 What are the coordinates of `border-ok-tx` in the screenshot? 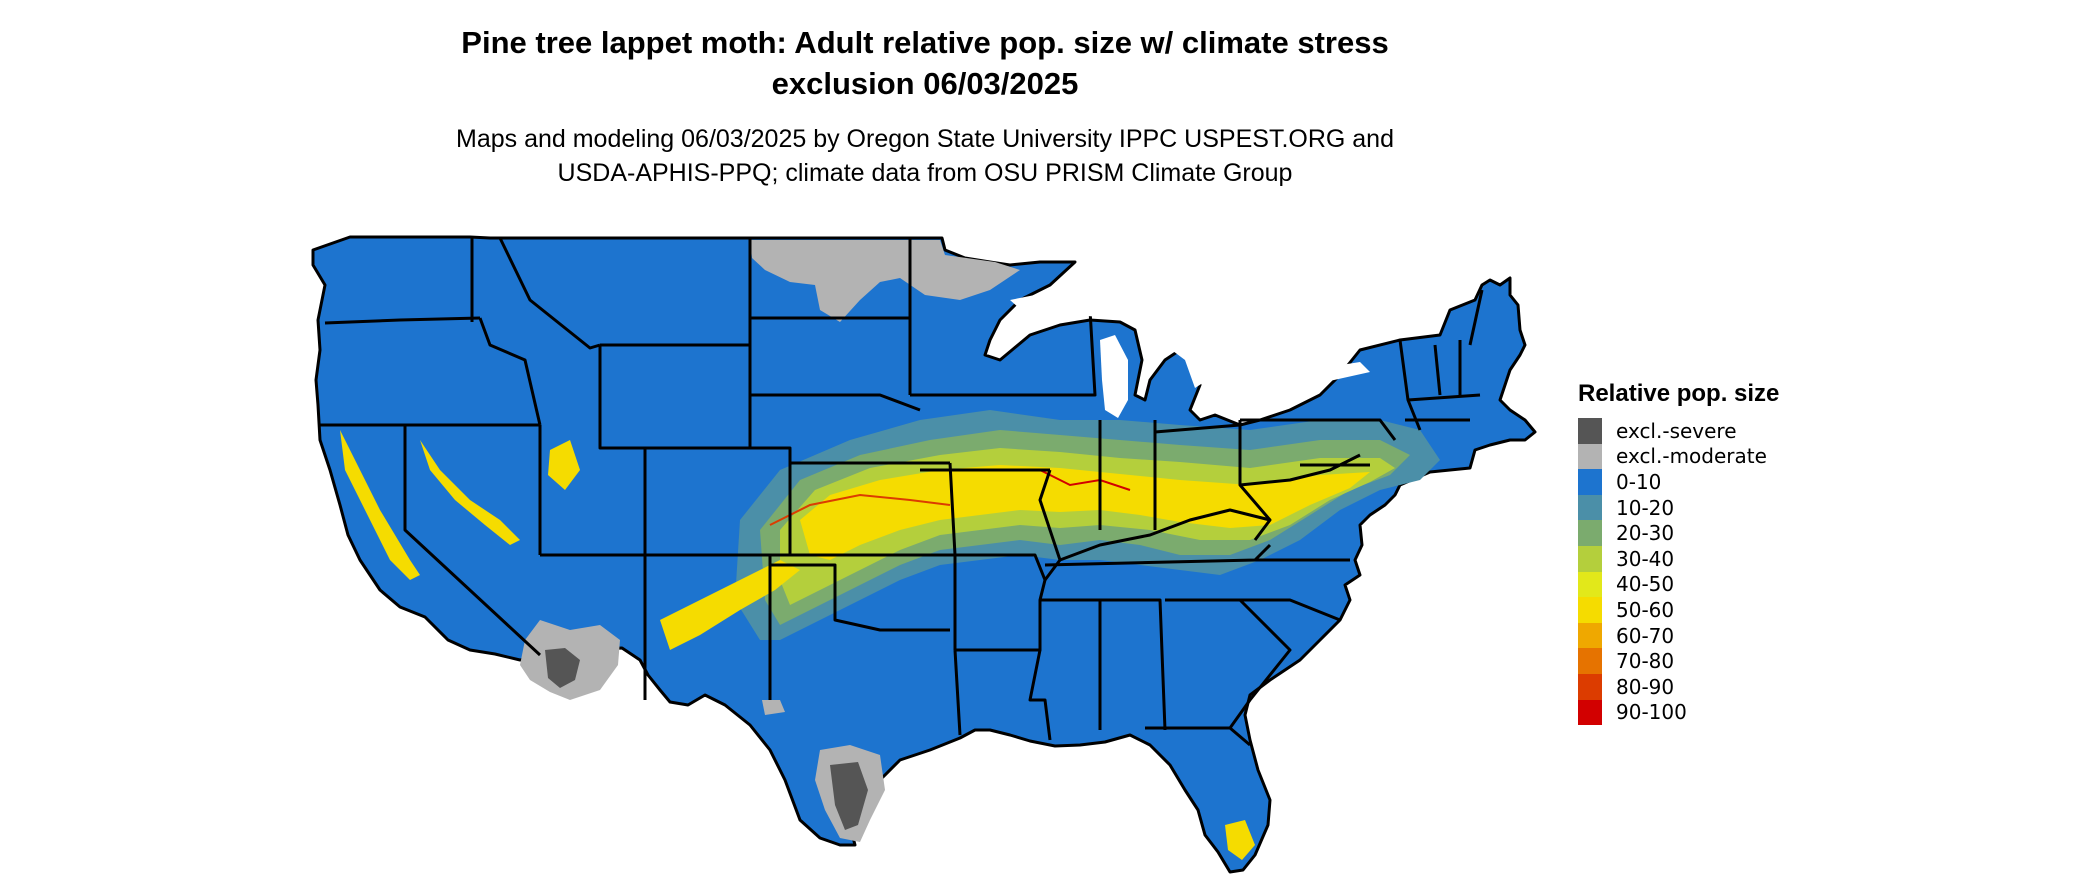 It's located at (860, 597).